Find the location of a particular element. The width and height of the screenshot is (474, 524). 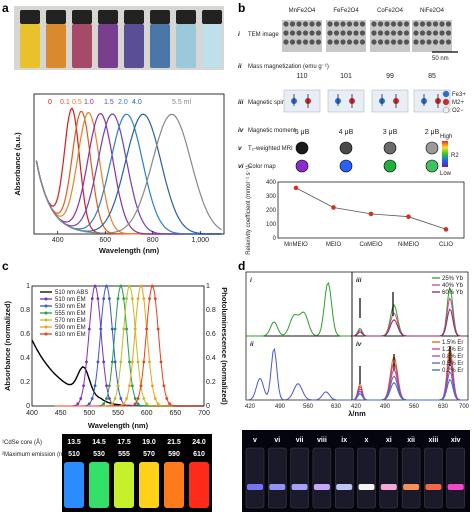

ion-legend-label: Fe3+ is located at coordinates (459, 95).